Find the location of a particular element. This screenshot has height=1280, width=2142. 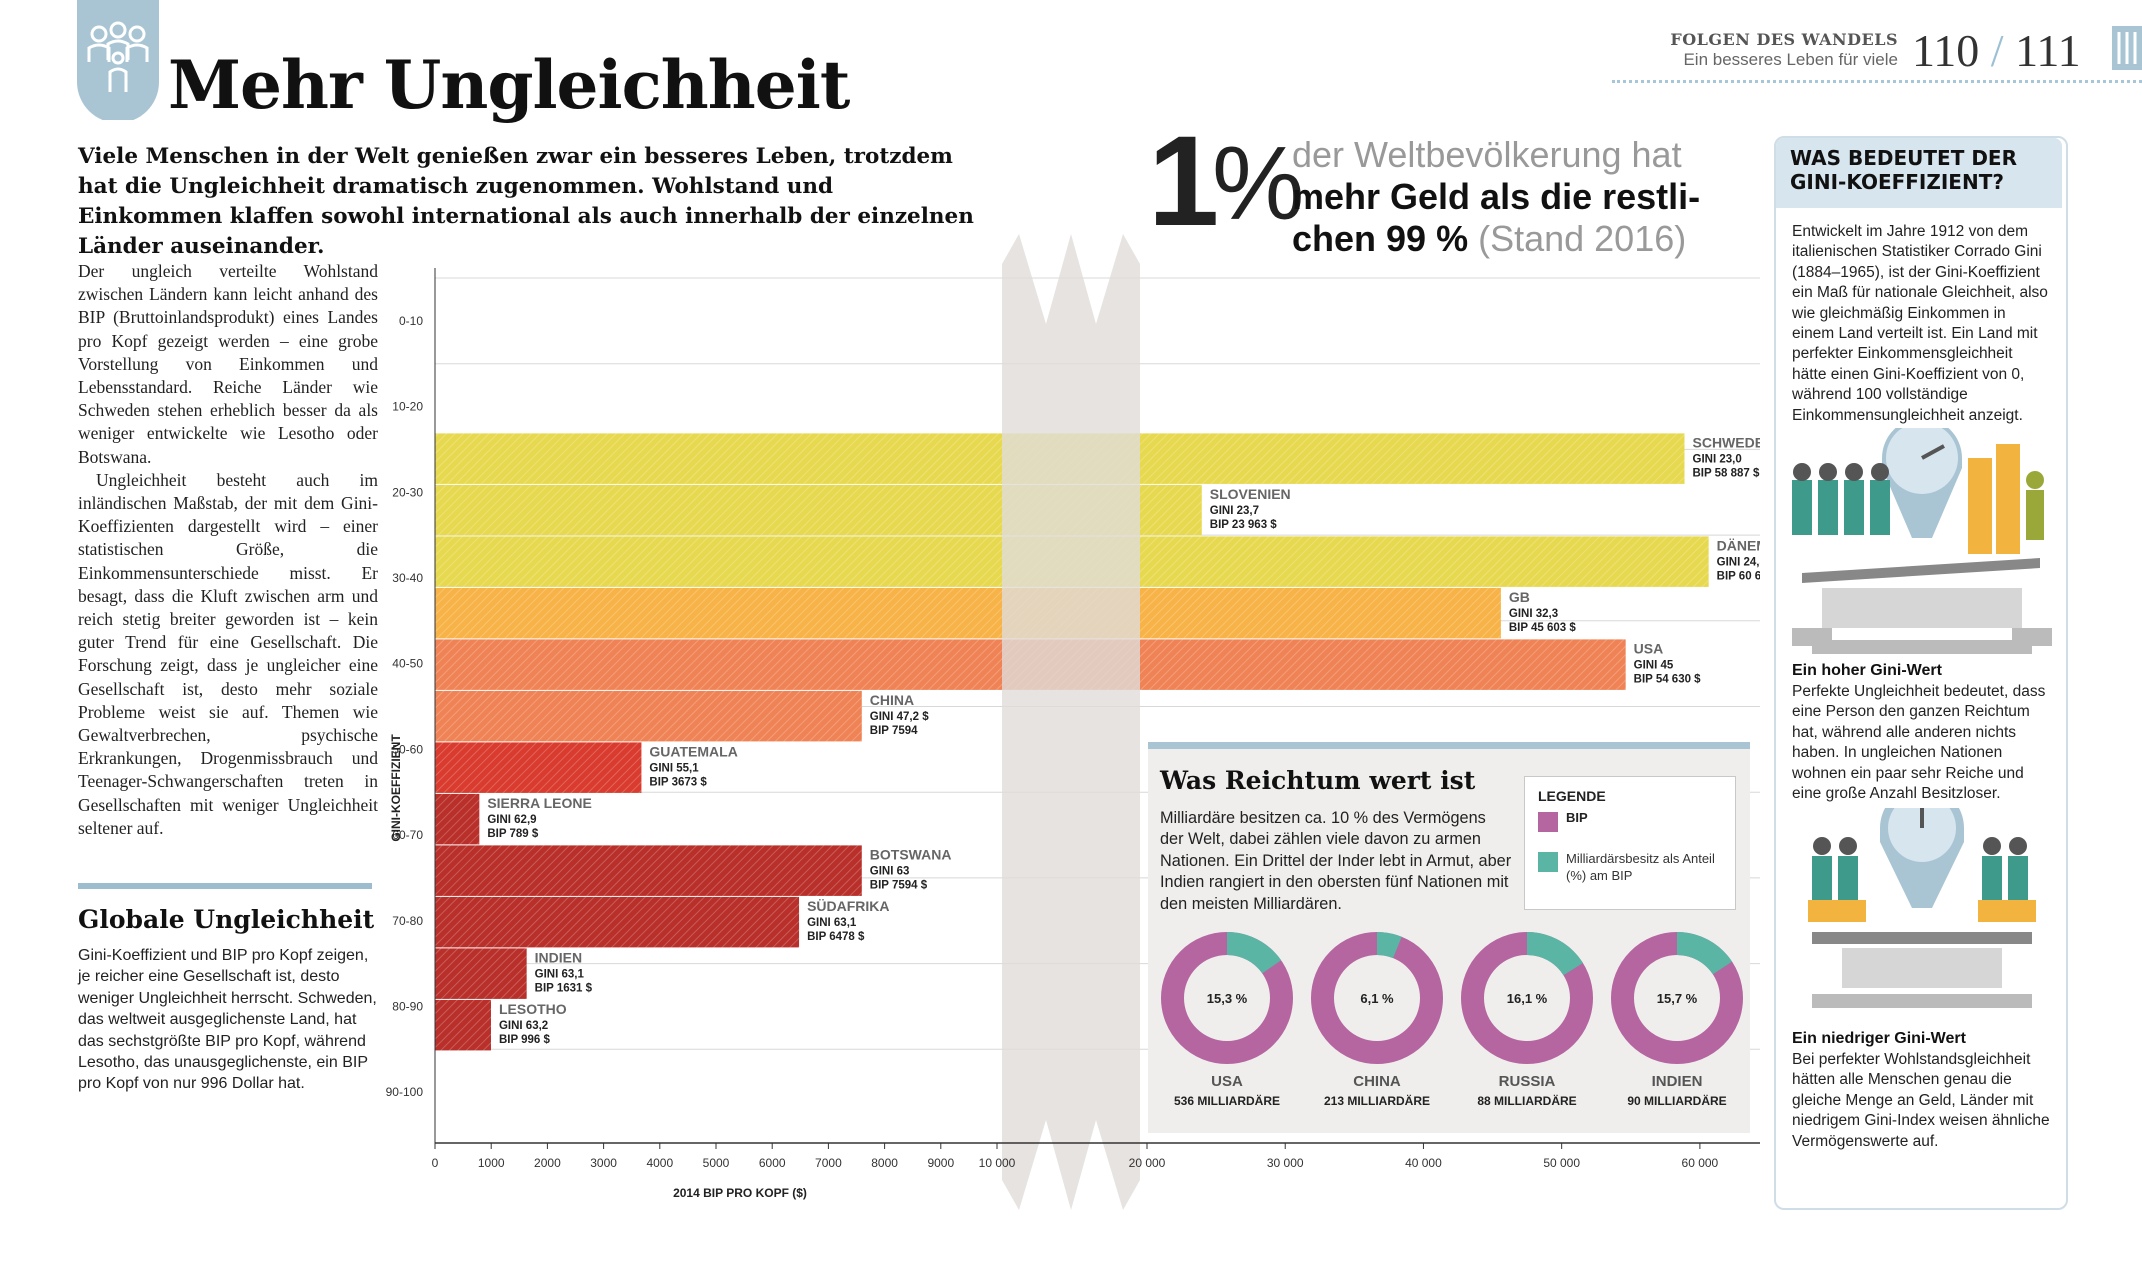

donut-percent-label: 15,3 % is located at coordinates (1227, 998).